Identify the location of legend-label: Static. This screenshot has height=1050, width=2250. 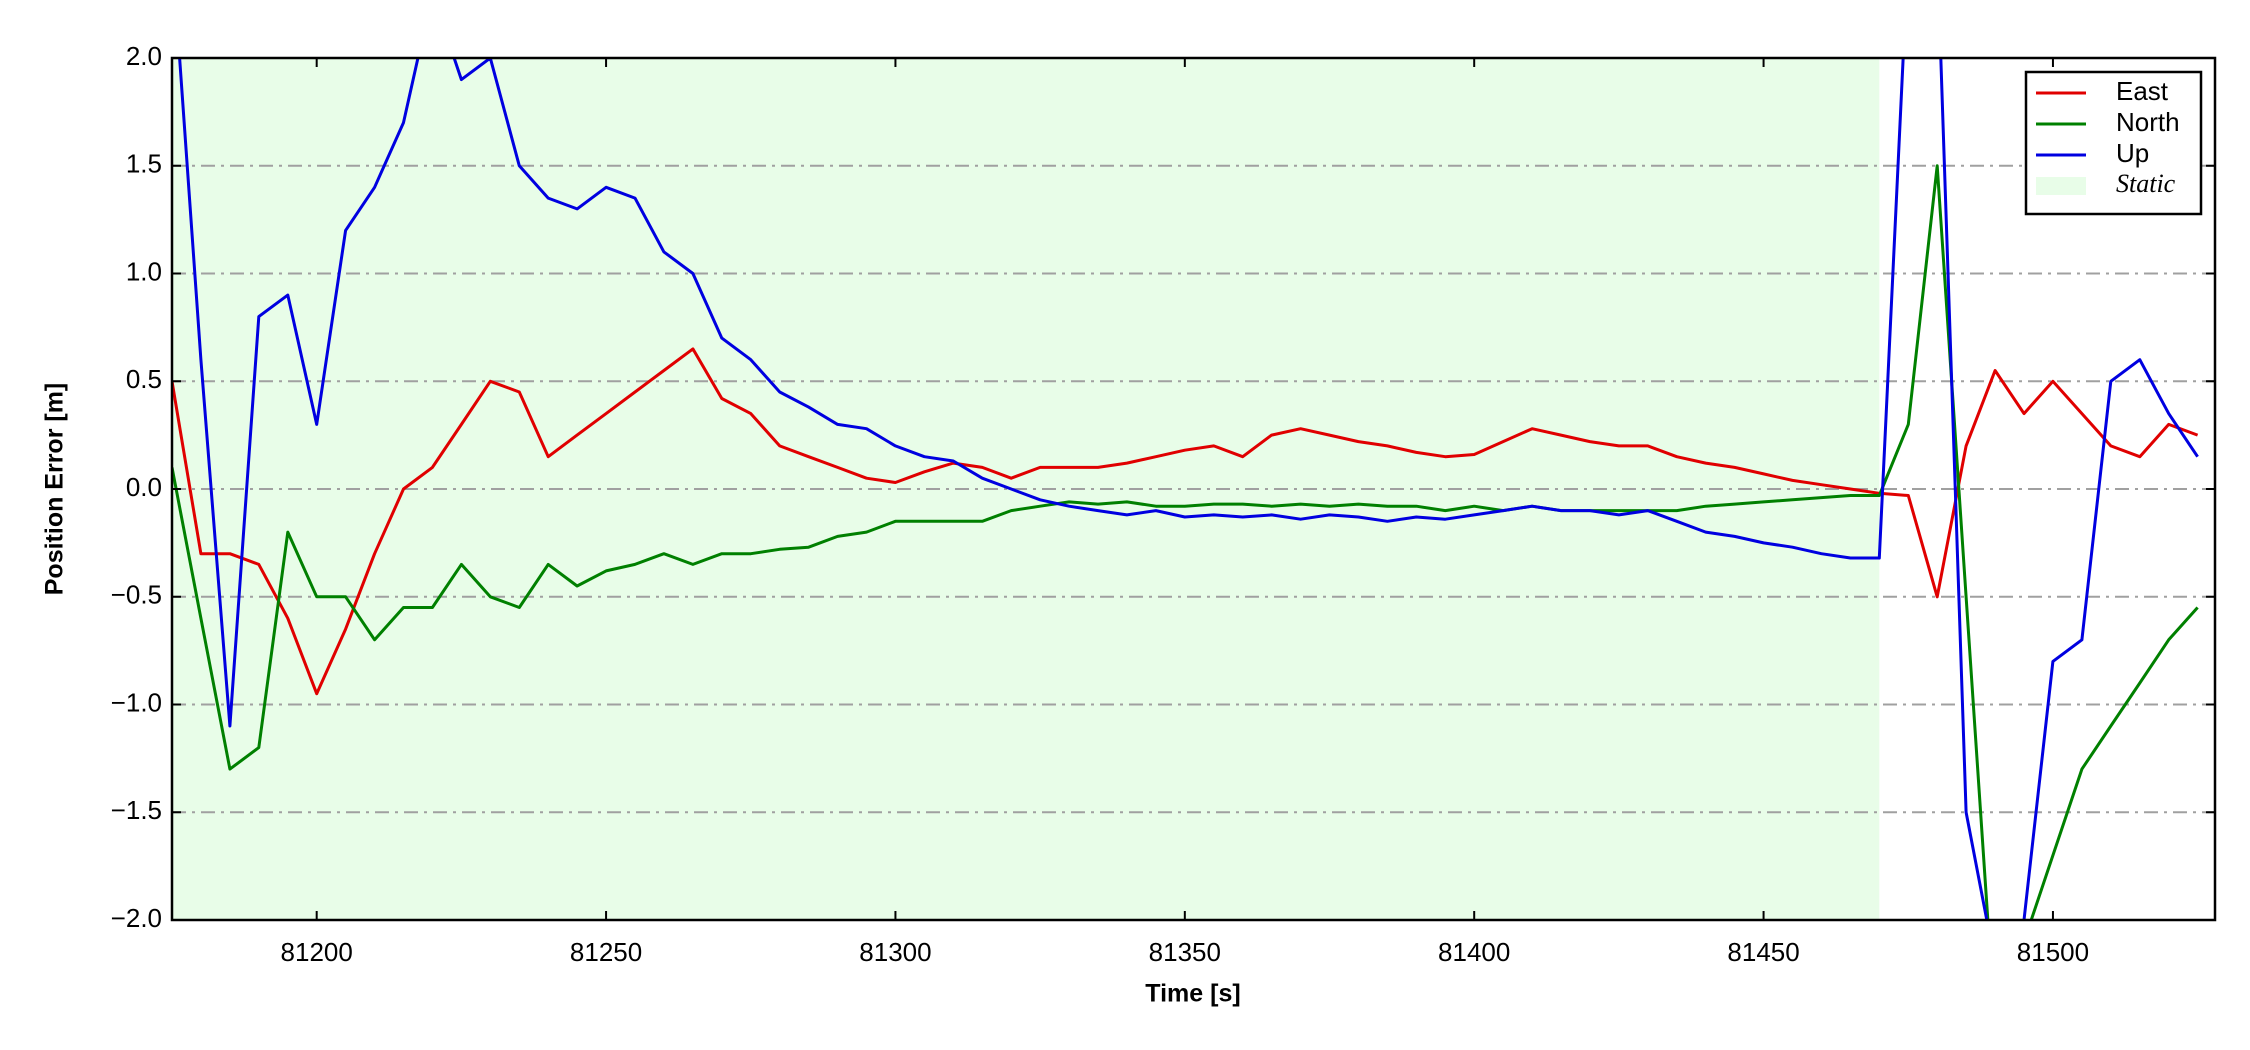
(2146, 183).